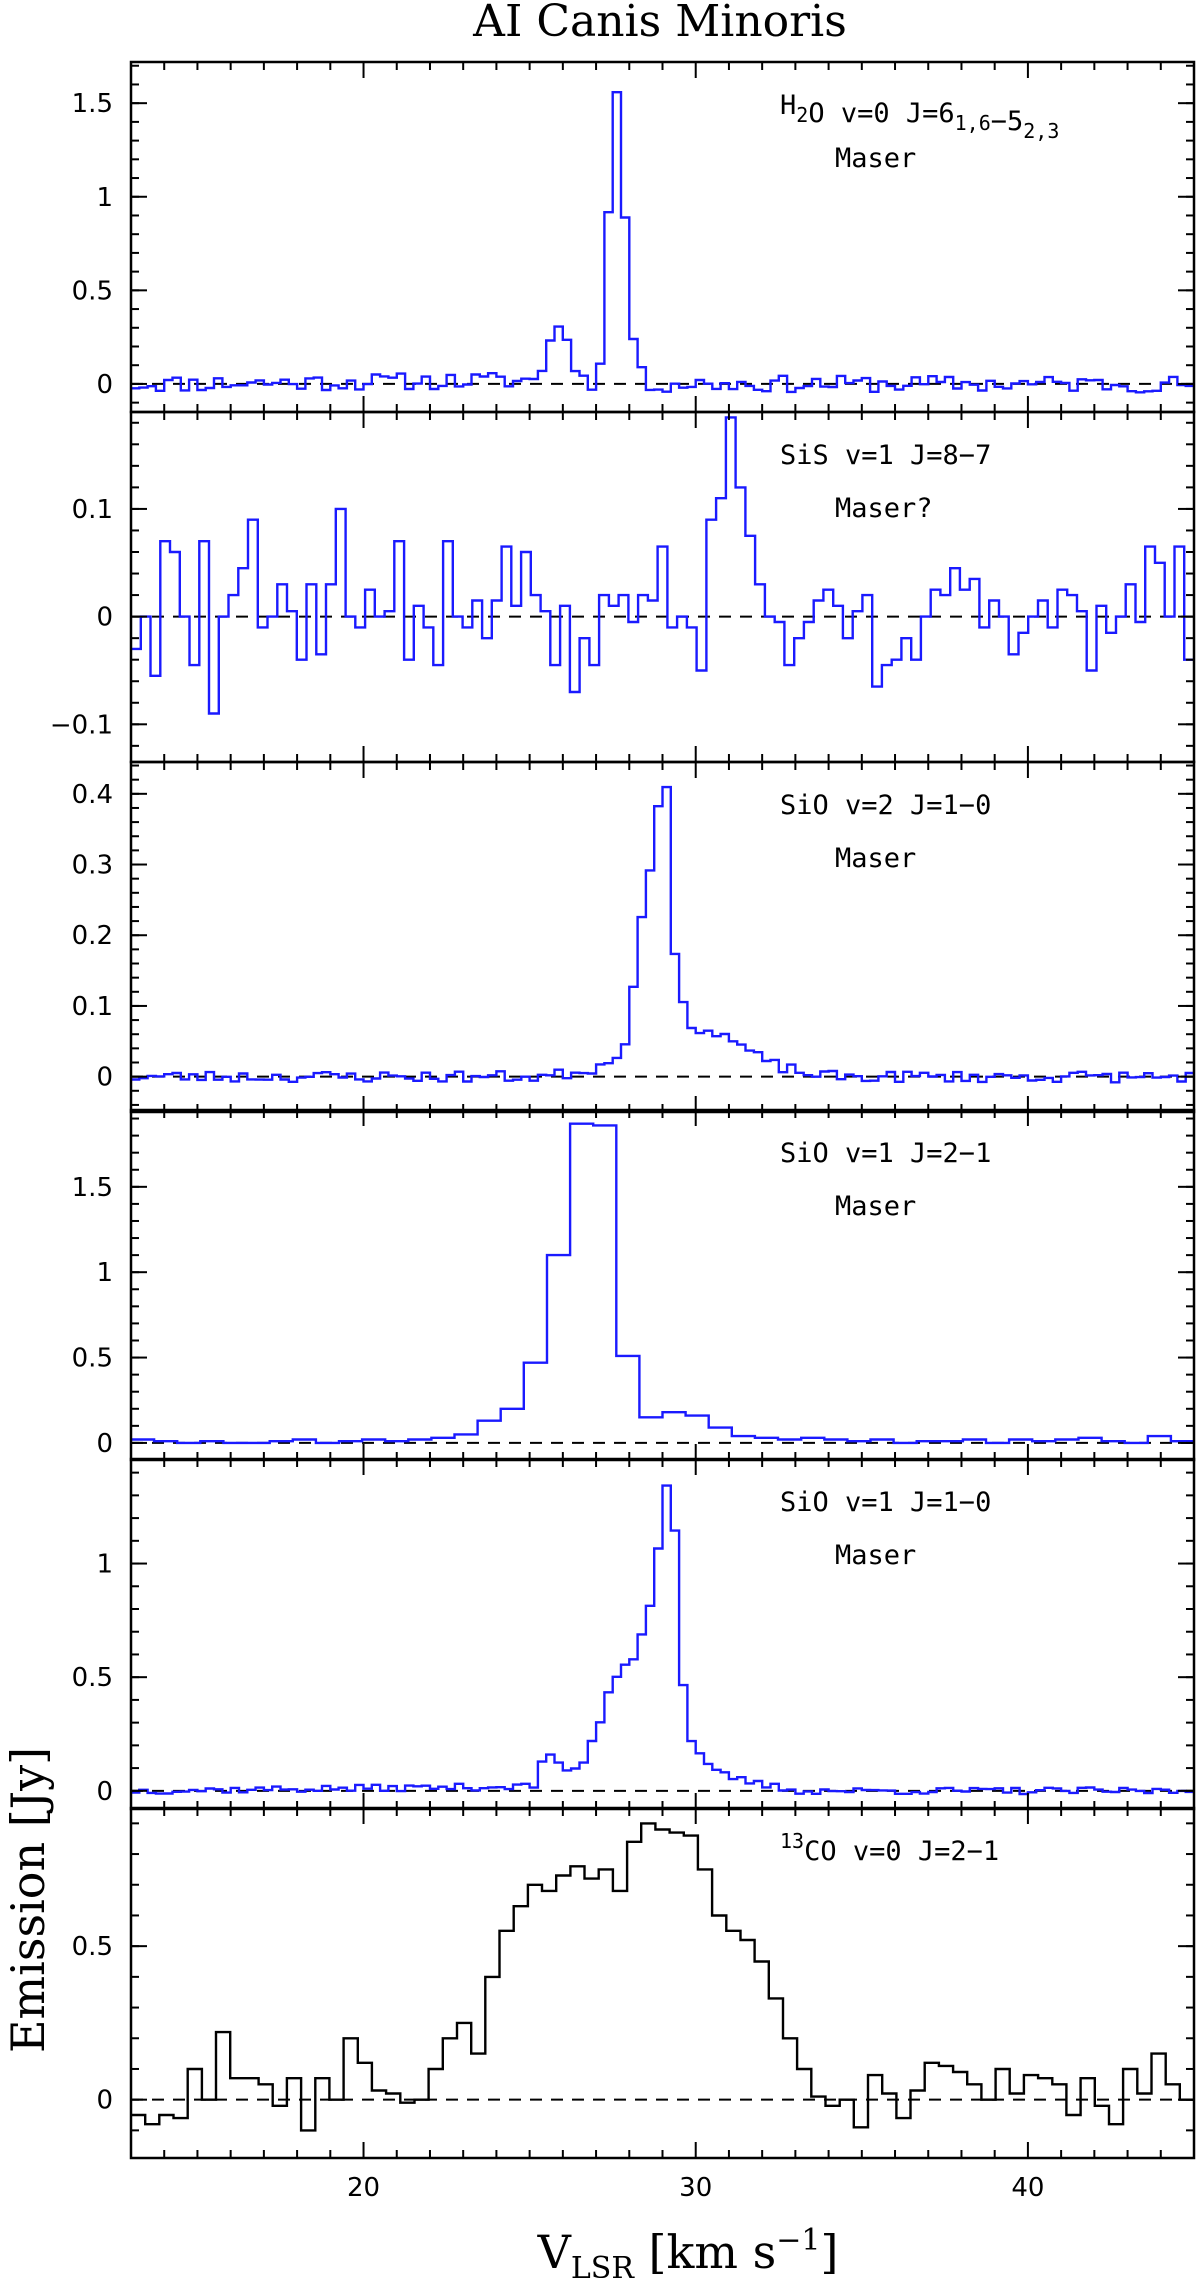  What do you see at coordinates (884, 508) in the screenshot?
I see `panel-note: Maser?` at bounding box center [884, 508].